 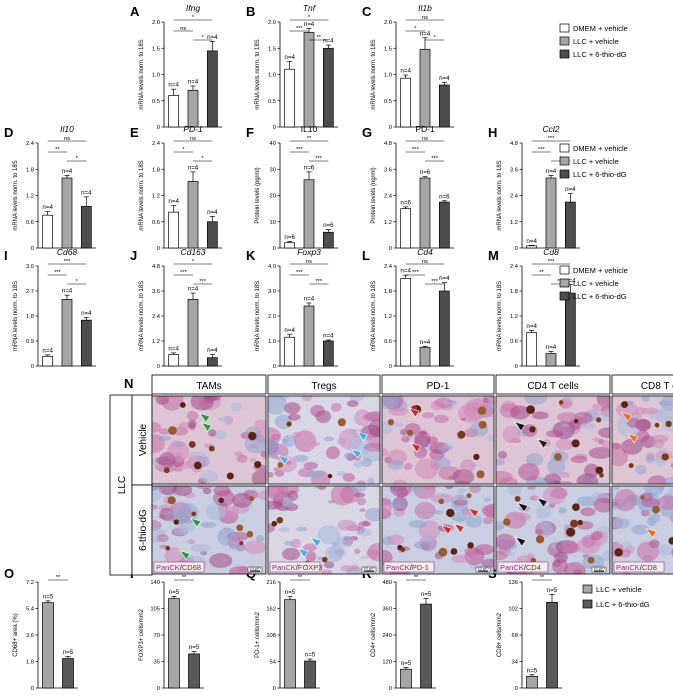 What do you see at coordinates (319, 282) in the screenshot?
I see `sig-label: ***` at bounding box center [319, 282].